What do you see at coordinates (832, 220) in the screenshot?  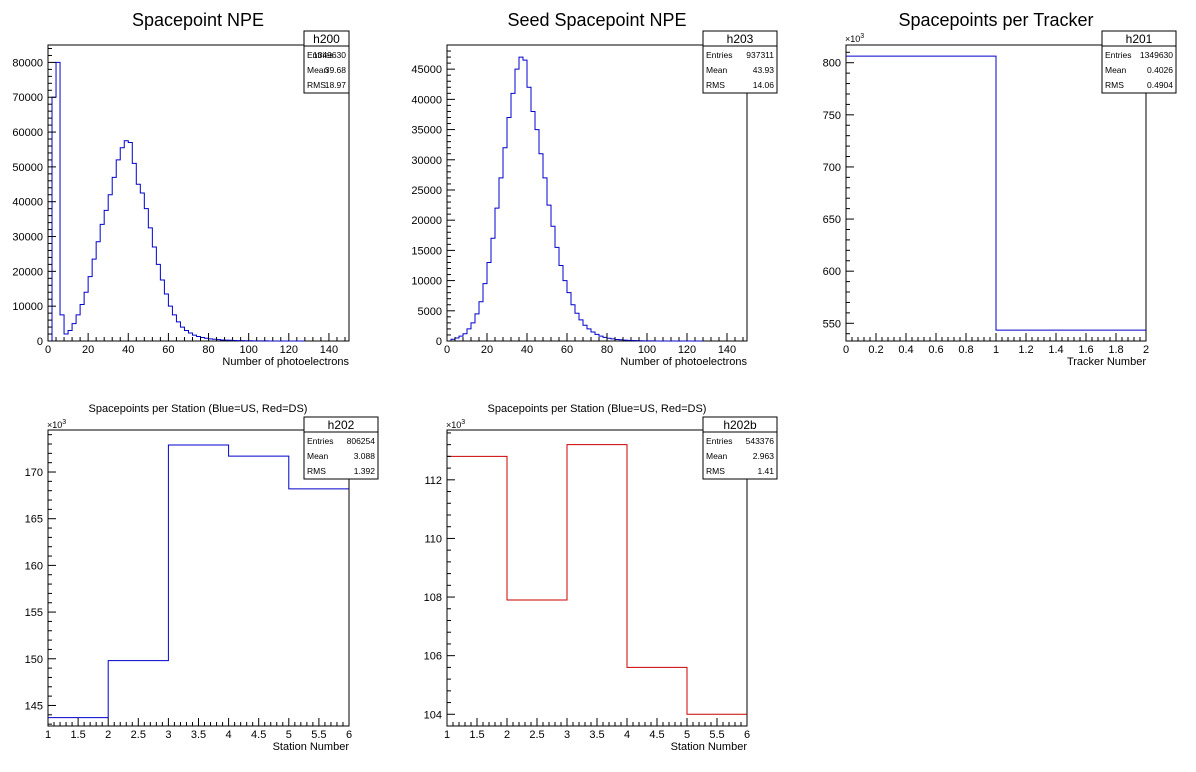 I see `y-tick-label: 650` at bounding box center [832, 220].